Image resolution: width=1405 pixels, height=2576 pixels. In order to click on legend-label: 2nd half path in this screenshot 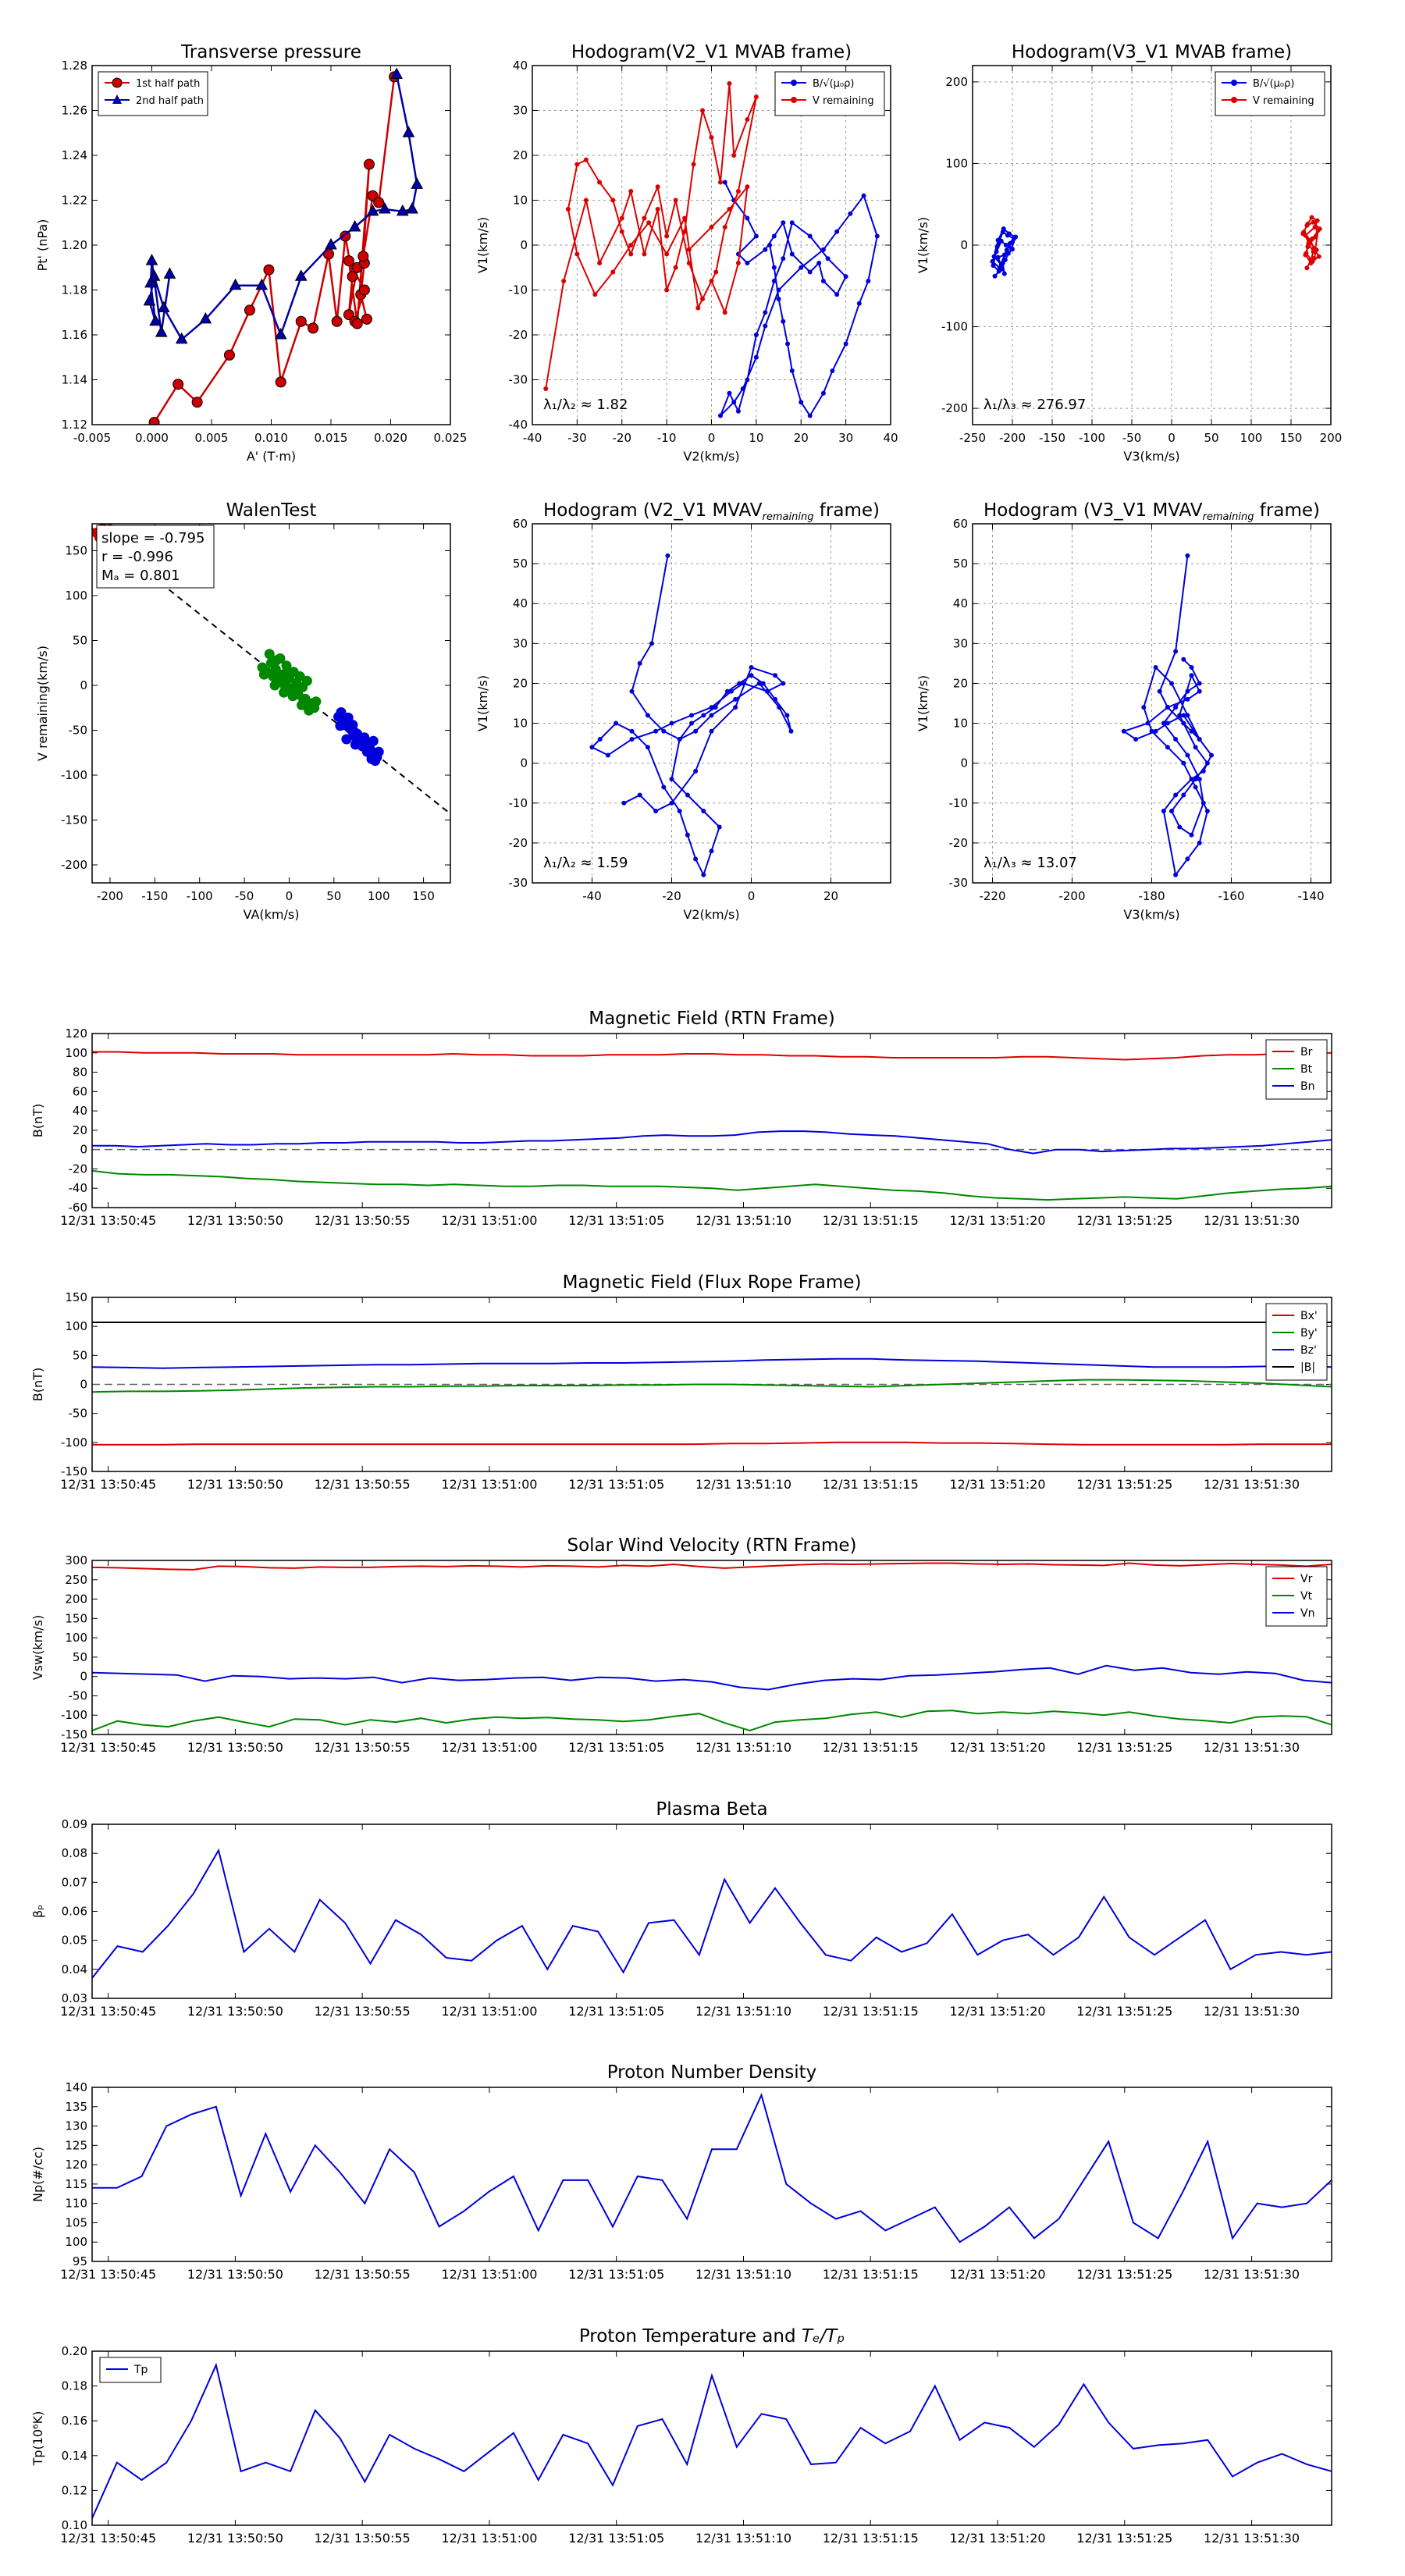, I will do `click(170, 101)`.